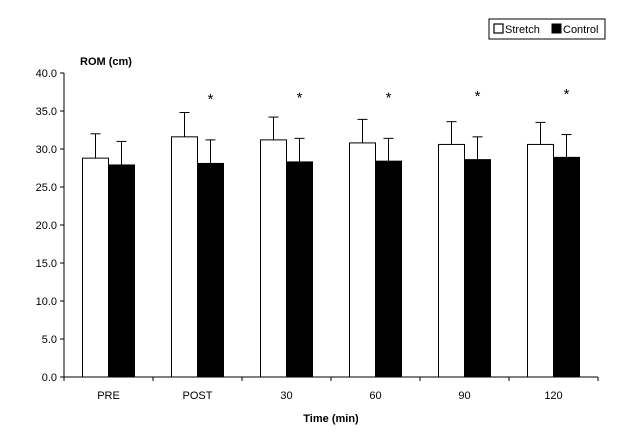 Image resolution: width=640 pixels, height=441 pixels. I want to click on significance-marker-60: *, so click(389, 98).